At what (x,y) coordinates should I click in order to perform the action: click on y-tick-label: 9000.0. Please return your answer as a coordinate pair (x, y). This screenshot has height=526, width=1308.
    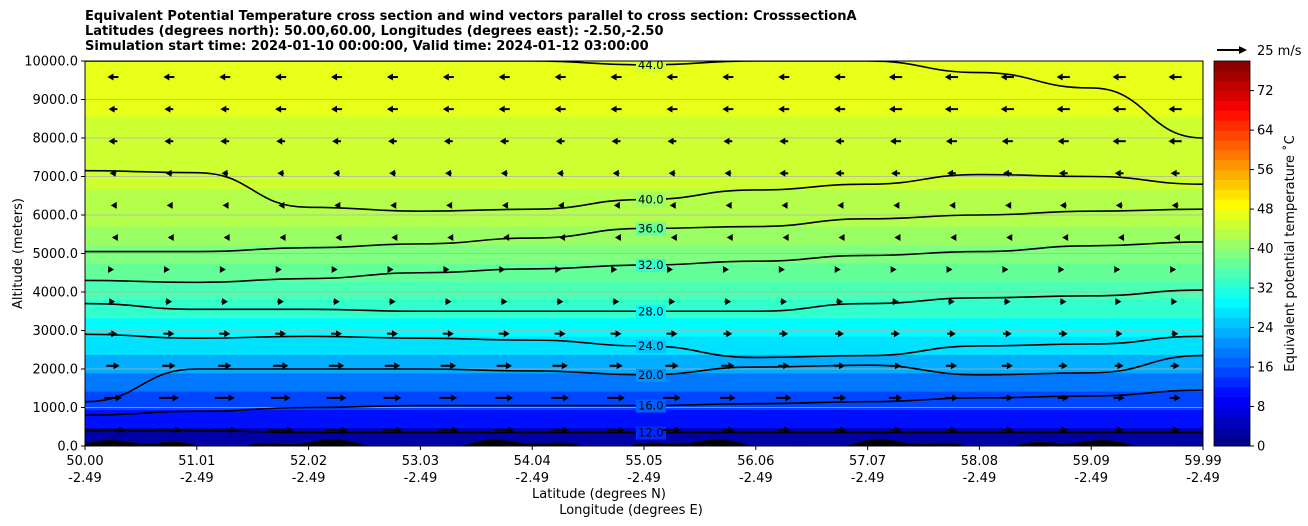
    Looking at the image, I should click on (56, 100).